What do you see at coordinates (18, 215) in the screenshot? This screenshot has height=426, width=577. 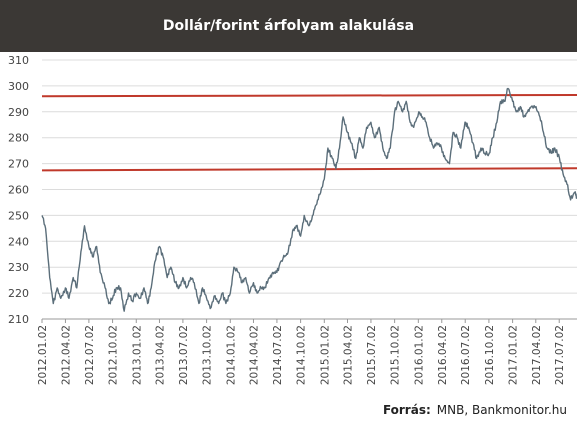 I see `y-tick-label: 250` at bounding box center [18, 215].